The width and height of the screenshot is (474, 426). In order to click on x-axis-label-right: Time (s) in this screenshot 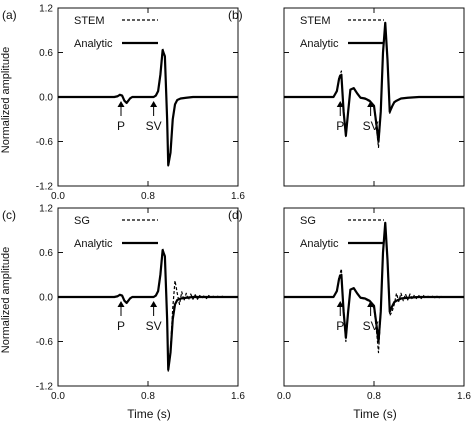, I will do `click(375, 414)`.